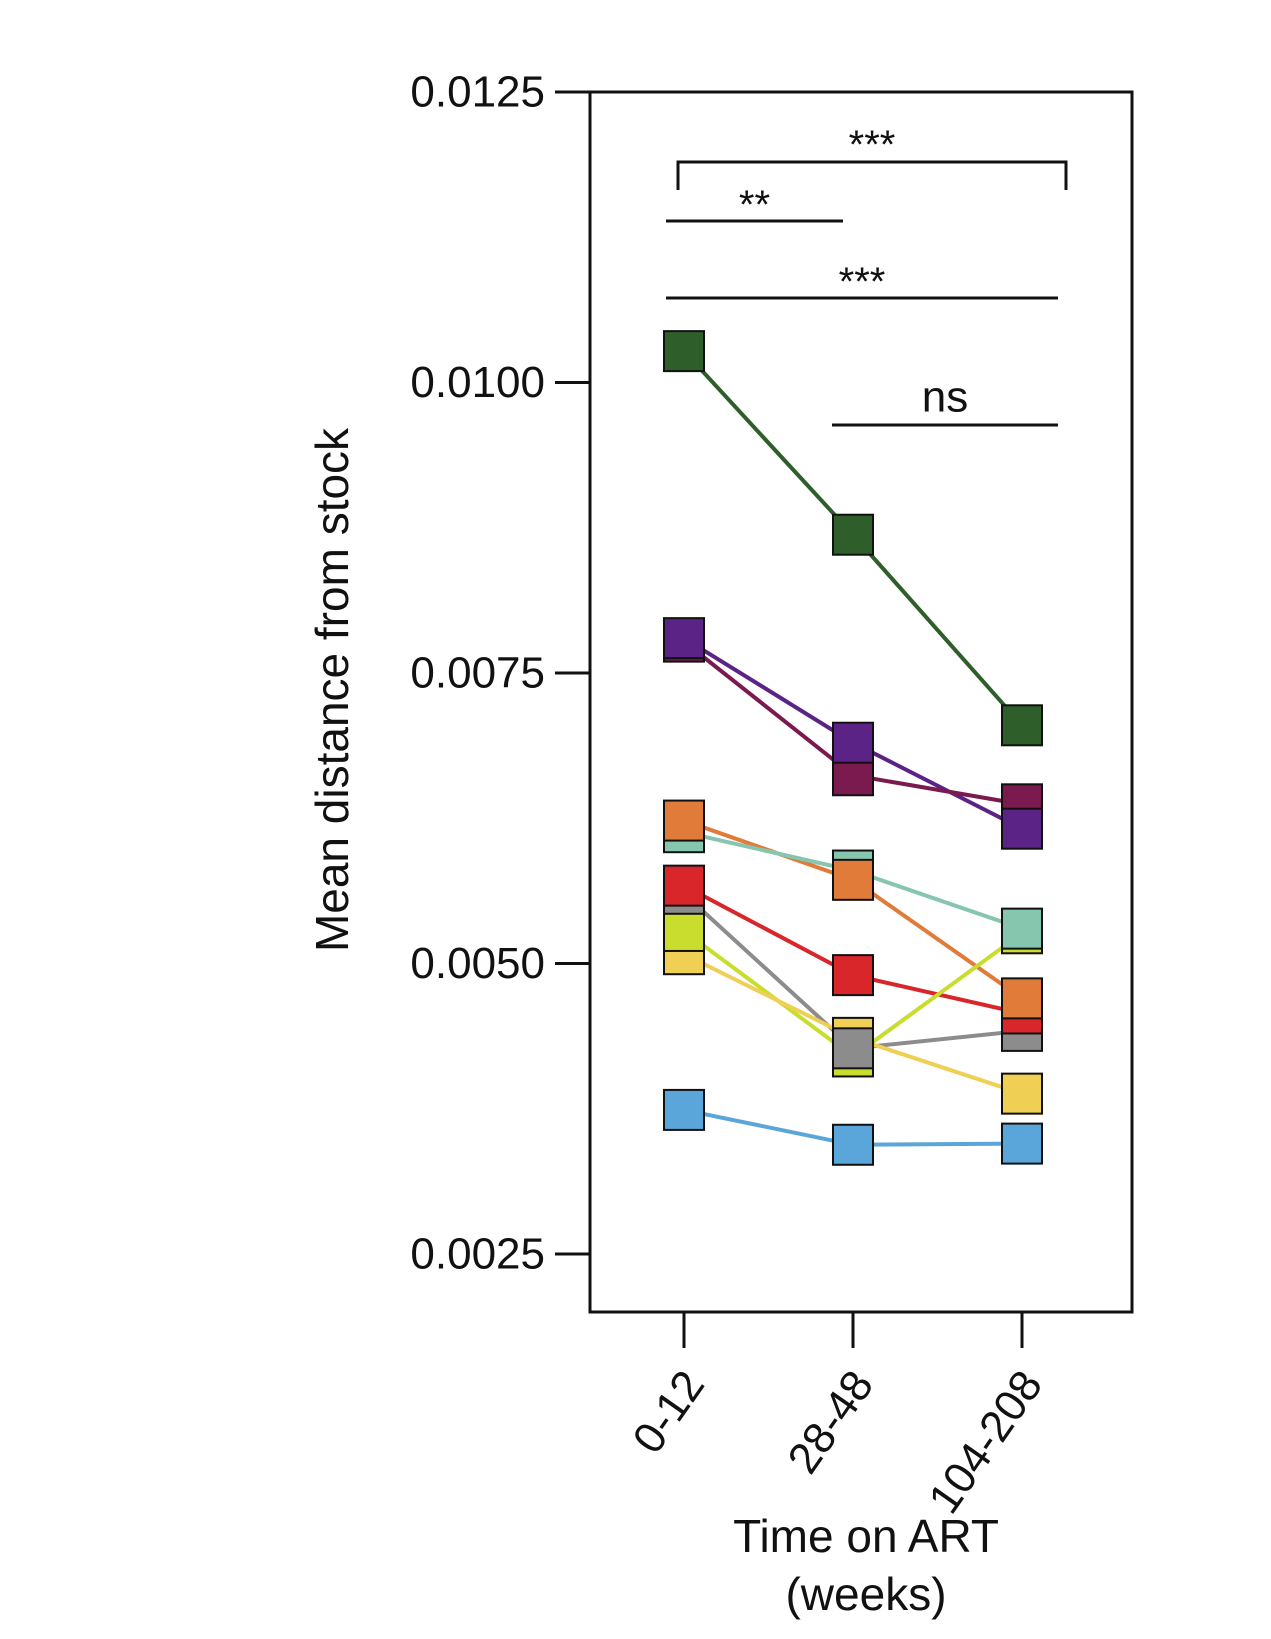  I want to click on x-ticks: 0-12 28-48 104-208, so click(837, 1417).